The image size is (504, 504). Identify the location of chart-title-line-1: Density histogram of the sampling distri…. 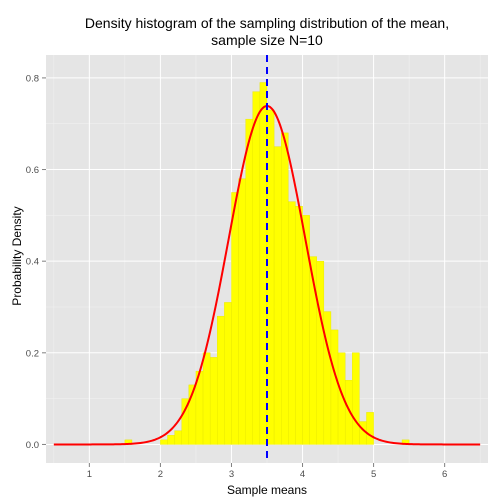
(267, 23).